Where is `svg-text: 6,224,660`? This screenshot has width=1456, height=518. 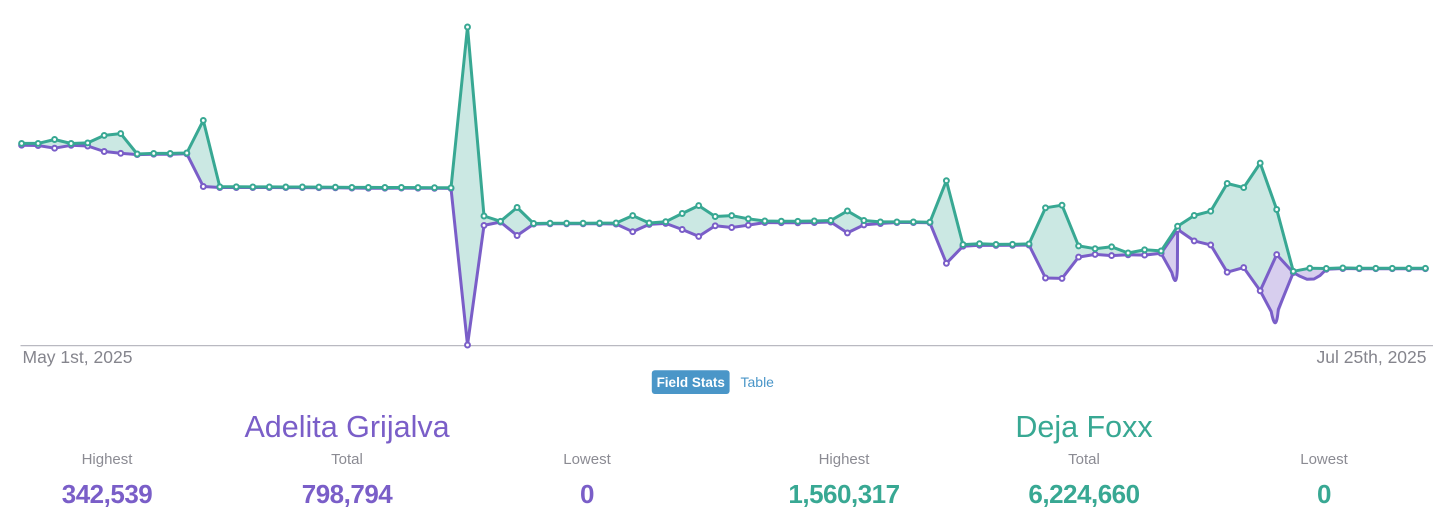 svg-text: 6,224,660 is located at coordinates (1083, 494).